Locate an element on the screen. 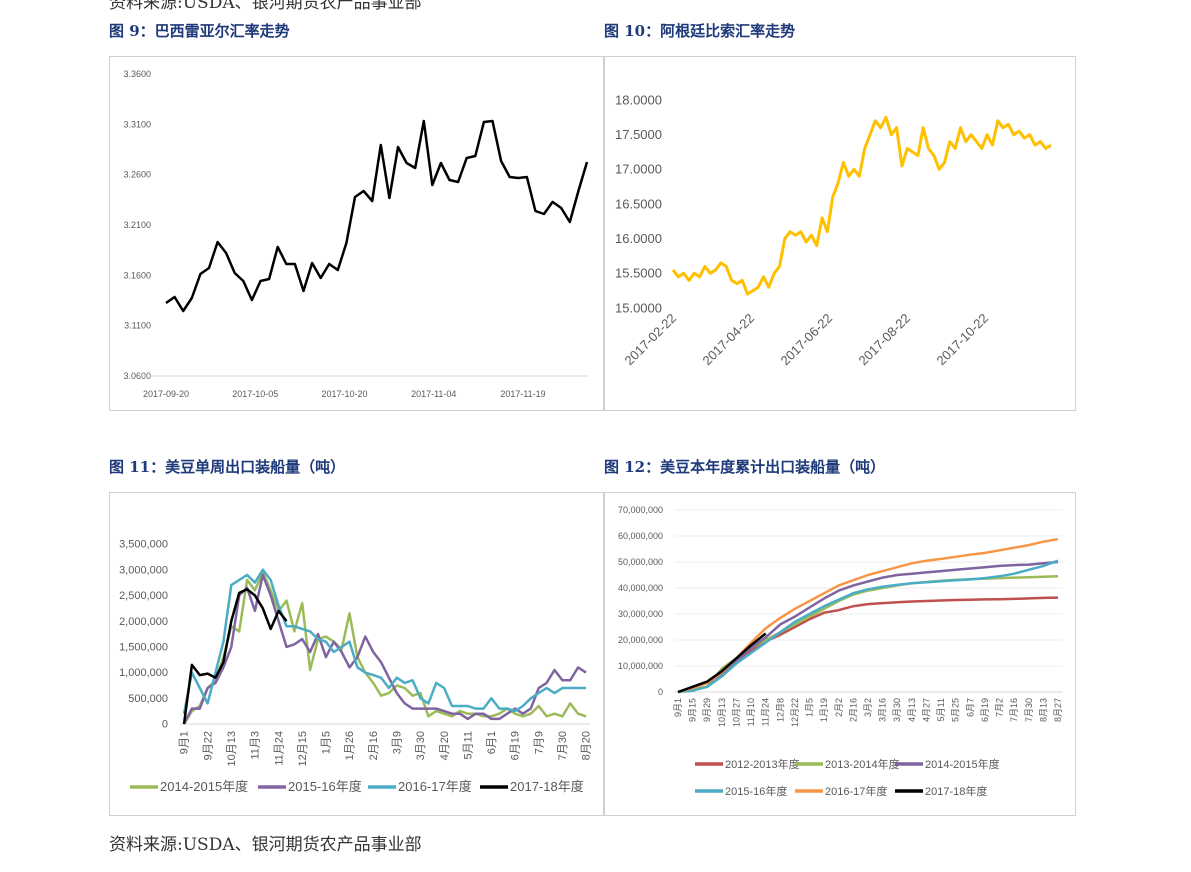  chart-title-ars: 图 10：阿根廷比索汇率走势 is located at coordinates (700, 31).